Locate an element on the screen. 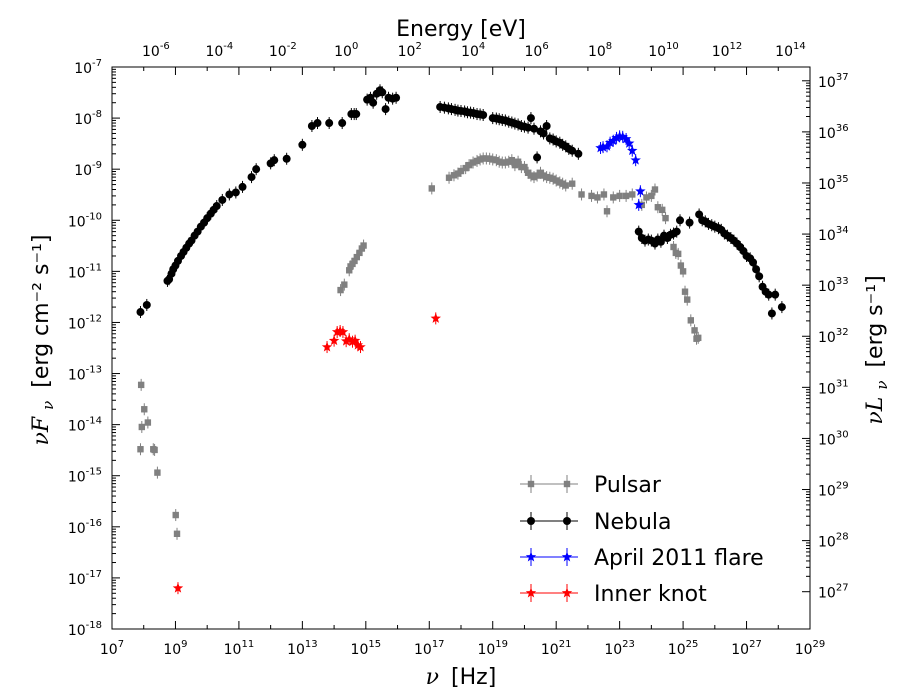 This screenshot has height=700, width=900. right-tick-label: 1033 is located at coordinates (833, 285).